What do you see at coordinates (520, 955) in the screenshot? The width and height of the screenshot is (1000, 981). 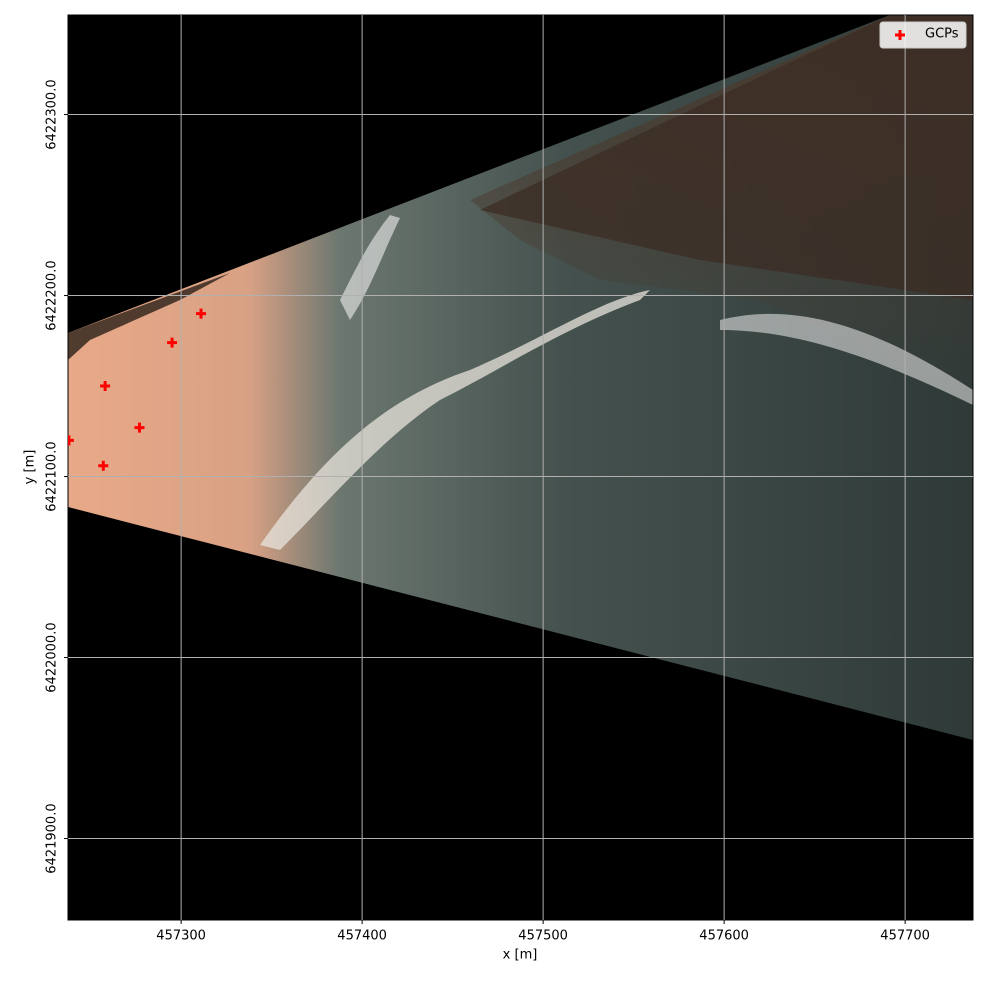 I see `x-axis-label: x [m]` at bounding box center [520, 955].